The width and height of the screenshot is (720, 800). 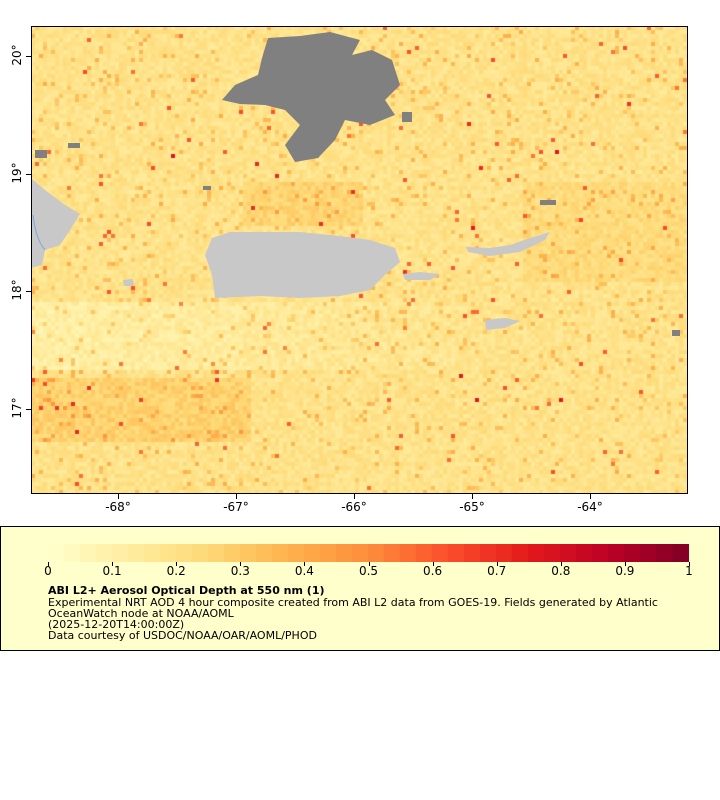 I want to click on y-tick-label: 18°, so click(x=17, y=290).